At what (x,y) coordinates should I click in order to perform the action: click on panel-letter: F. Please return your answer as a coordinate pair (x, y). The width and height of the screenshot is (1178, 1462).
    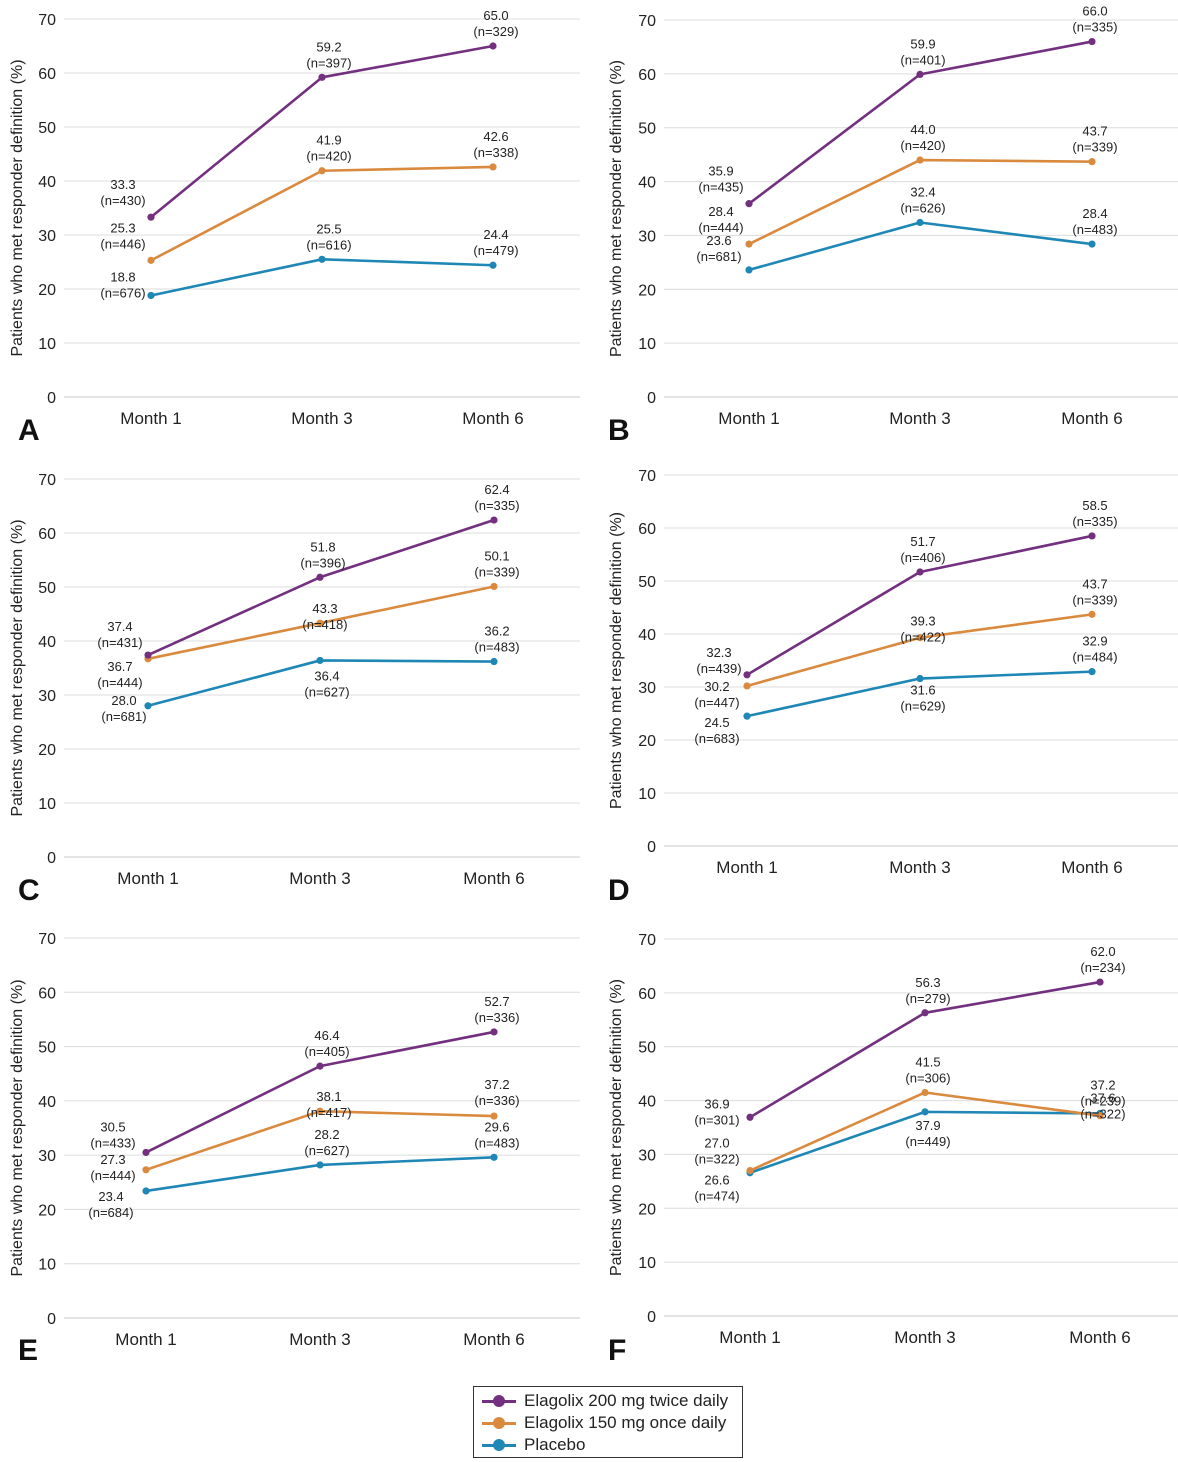
    Looking at the image, I should click on (617, 1350).